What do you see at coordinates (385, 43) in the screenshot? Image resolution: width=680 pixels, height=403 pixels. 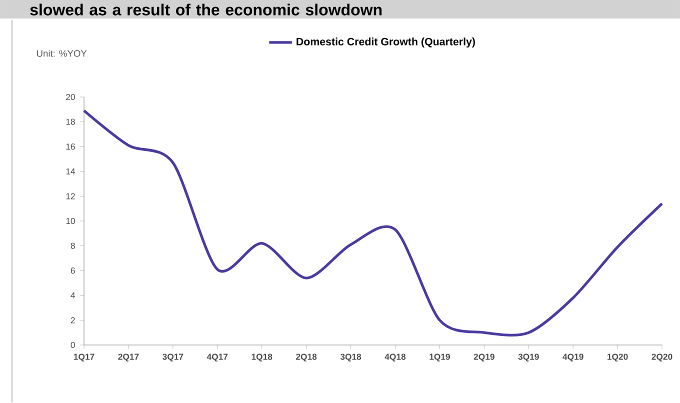 I see `legend-label: Domestic Credit Growth (Quarterly)` at bounding box center [385, 43].